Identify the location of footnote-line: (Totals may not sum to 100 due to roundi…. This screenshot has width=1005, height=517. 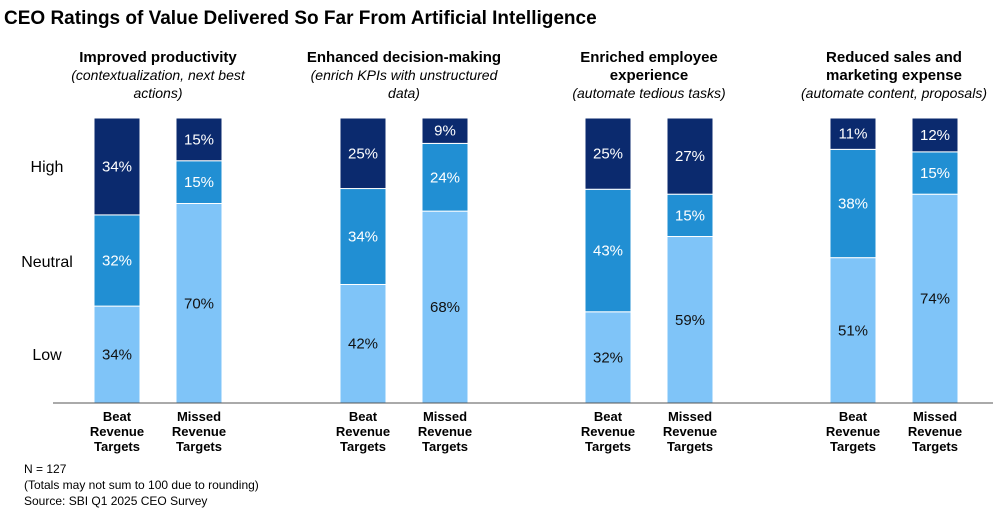
(141, 485).